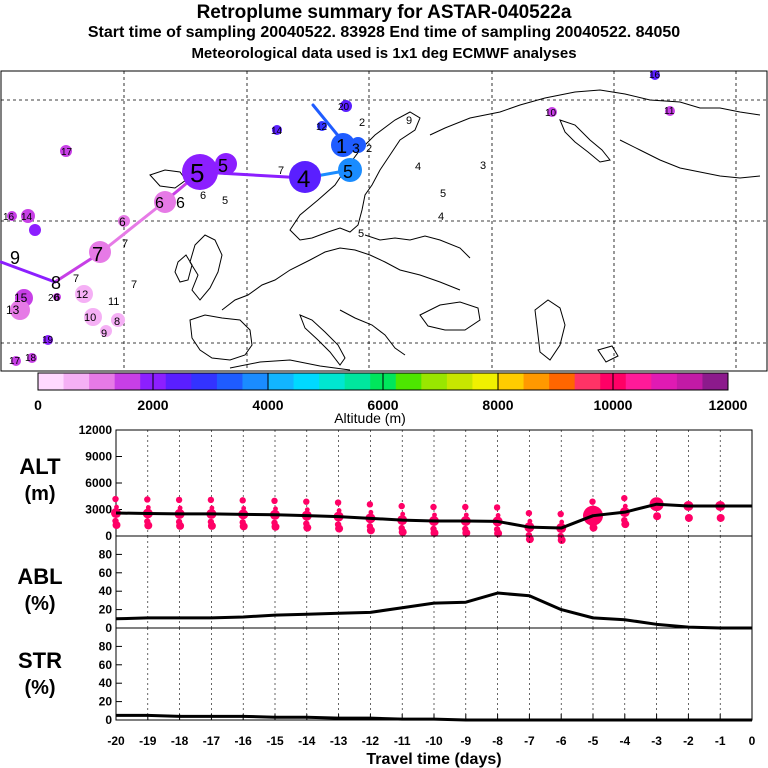  Describe the element at coordinates (98, 457) in the screenshot. I see `y-tick-label: 9000` at that location.